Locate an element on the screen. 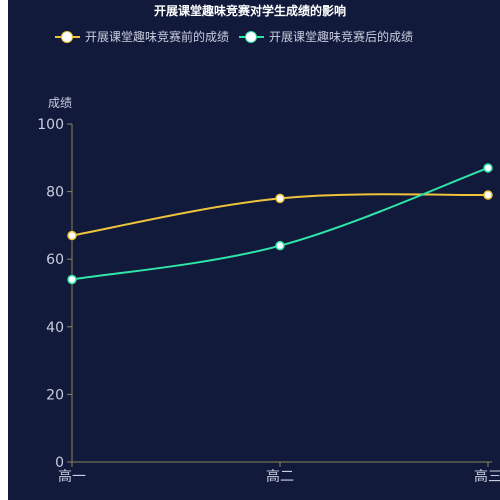 Image resolution: width=500 pixels, height=500 pixels. legend-swatch-after-icon is located at coordinates (252, 37).